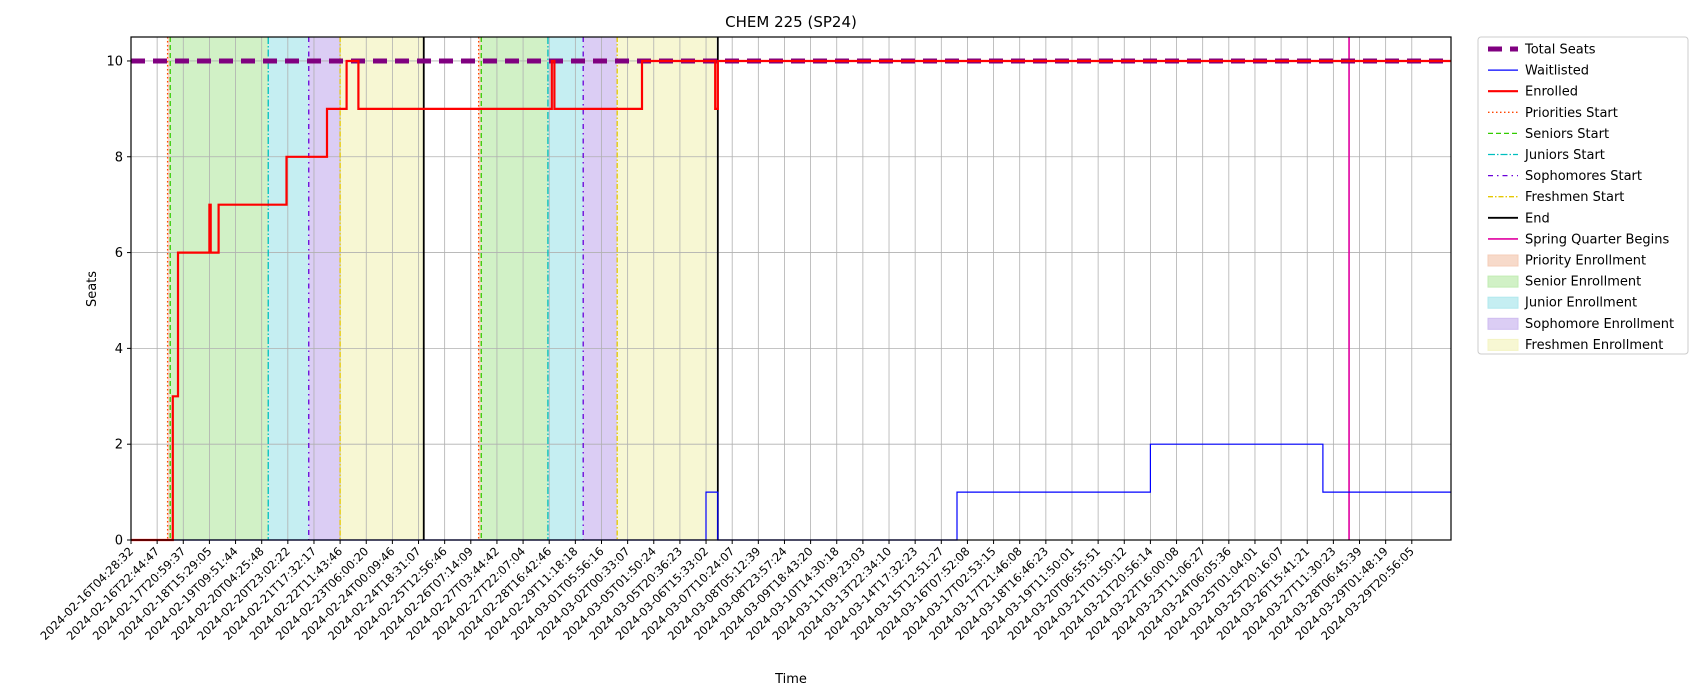 The height and width of the screenshot is (700, 1700). I want to click on legend-label: Freshmen Enrollment, so click(1594, 345).